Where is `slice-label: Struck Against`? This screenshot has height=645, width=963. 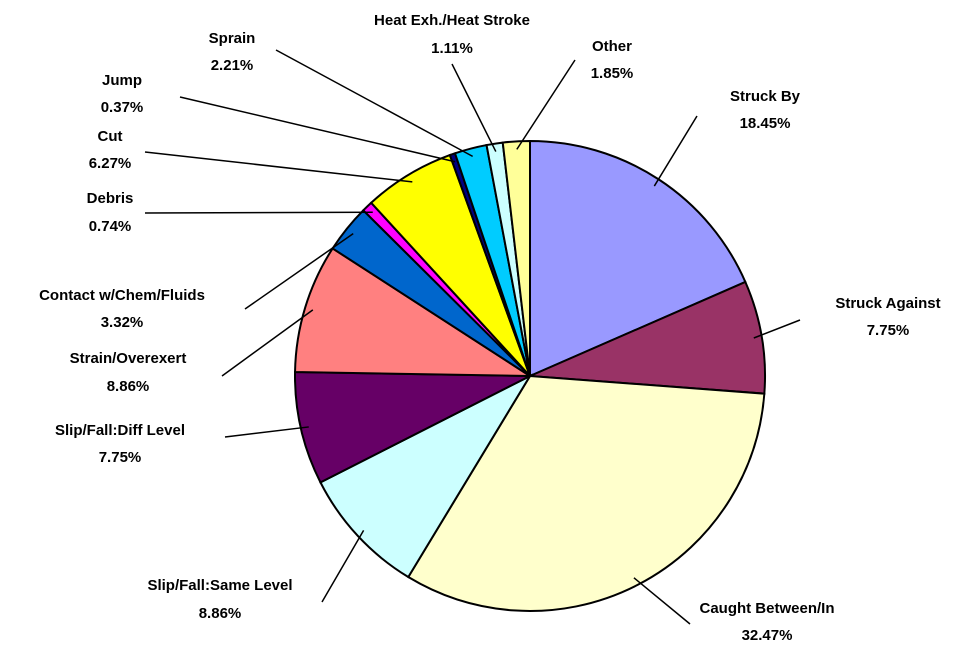
slice-label: Struck Against is located at coordinates (887, 303).